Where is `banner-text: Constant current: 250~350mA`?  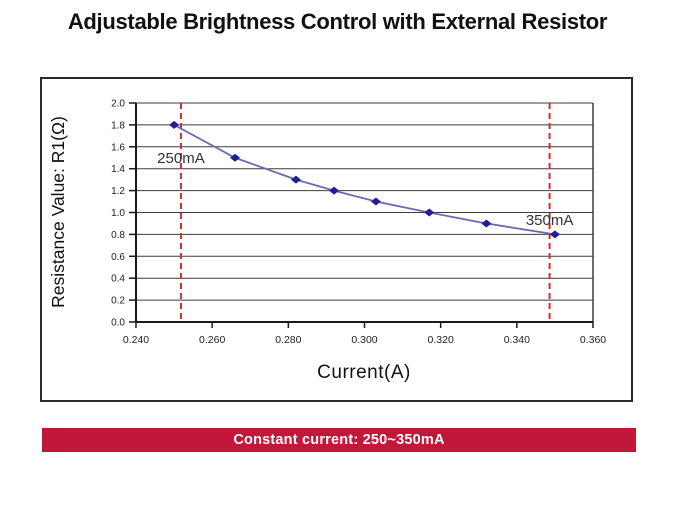
banner-text: Constant current: 250~350mA is located at coordinates (339, 440).